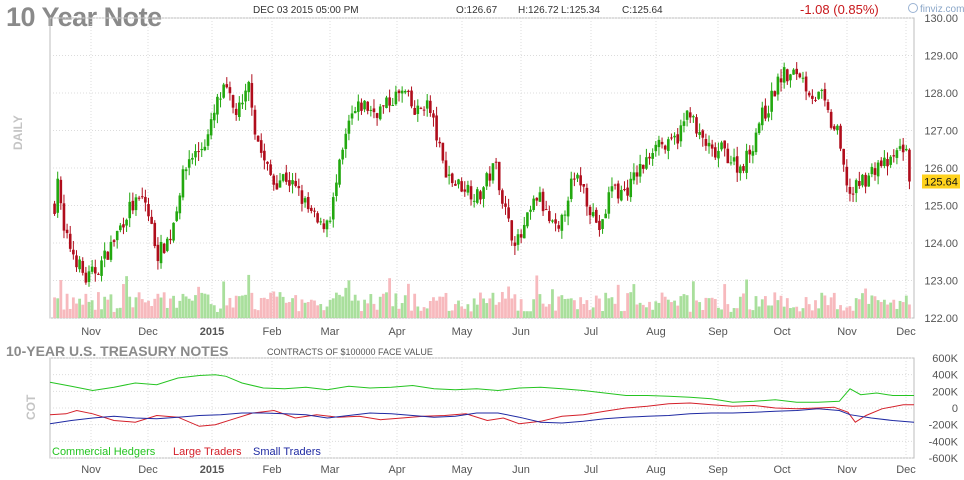 The image size is (964, 480). I want to click on price-x-tick: Dec, so click(906, 332).